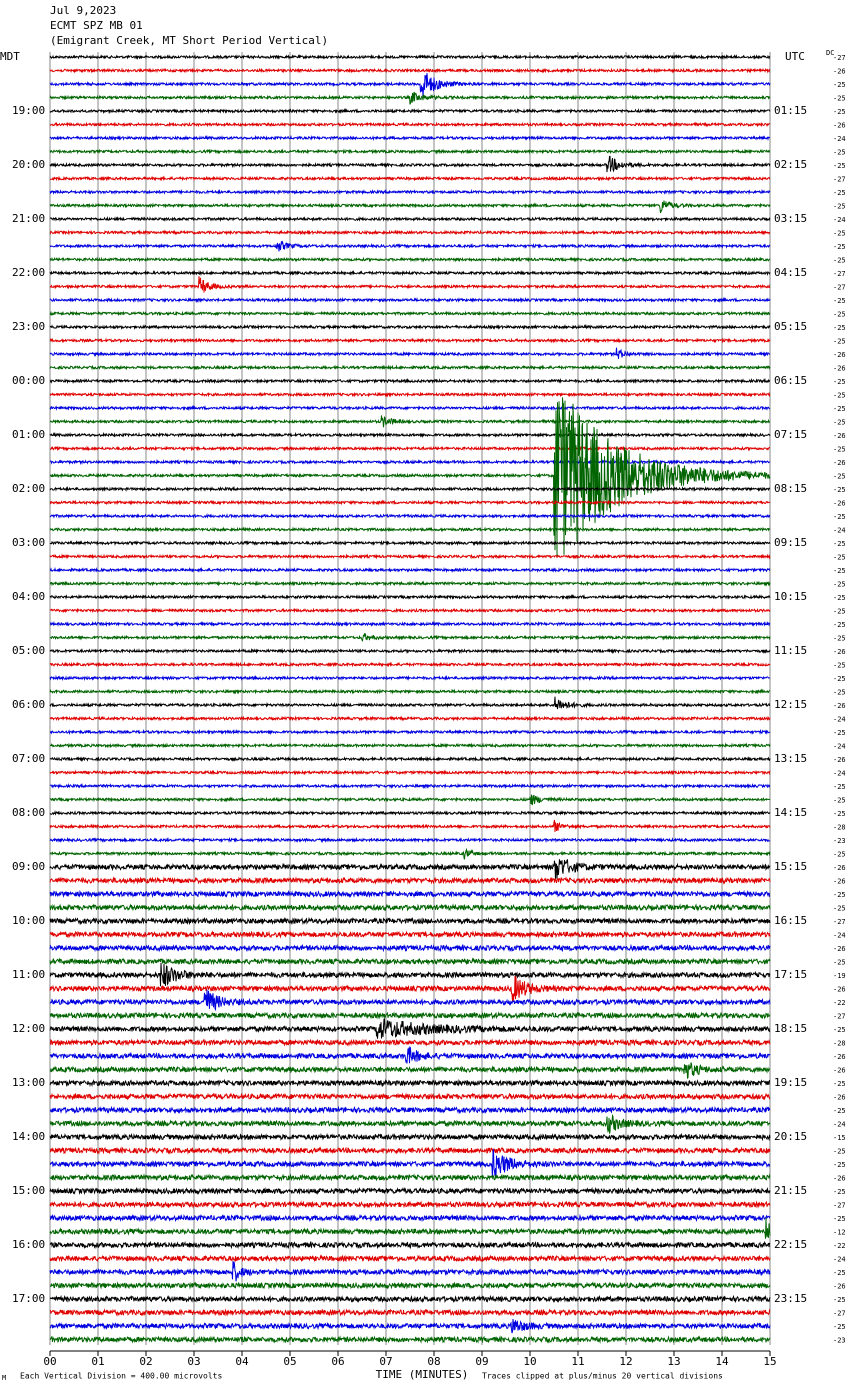 The image size is (850, 1390). Describe the element at coordinates (529, 1361) in the screenshot. I see `x-tick-label: 10` at that location.